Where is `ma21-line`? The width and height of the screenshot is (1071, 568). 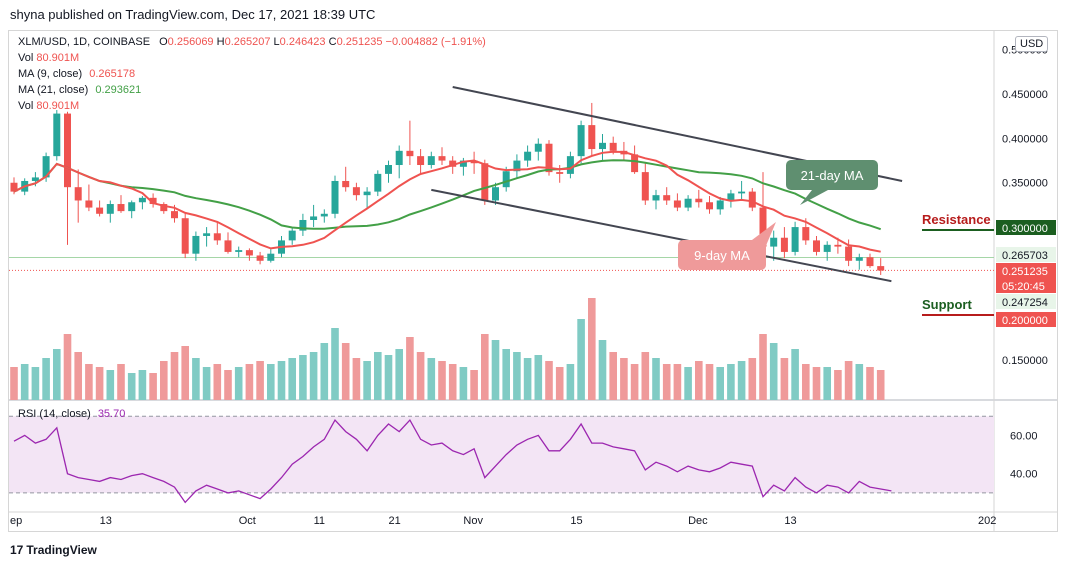
ma21-line is located at coordinates (447, 195).